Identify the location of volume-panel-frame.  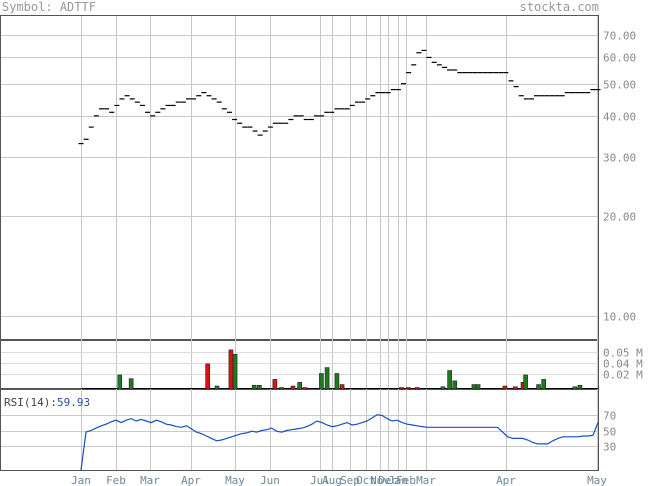
(299, 364).